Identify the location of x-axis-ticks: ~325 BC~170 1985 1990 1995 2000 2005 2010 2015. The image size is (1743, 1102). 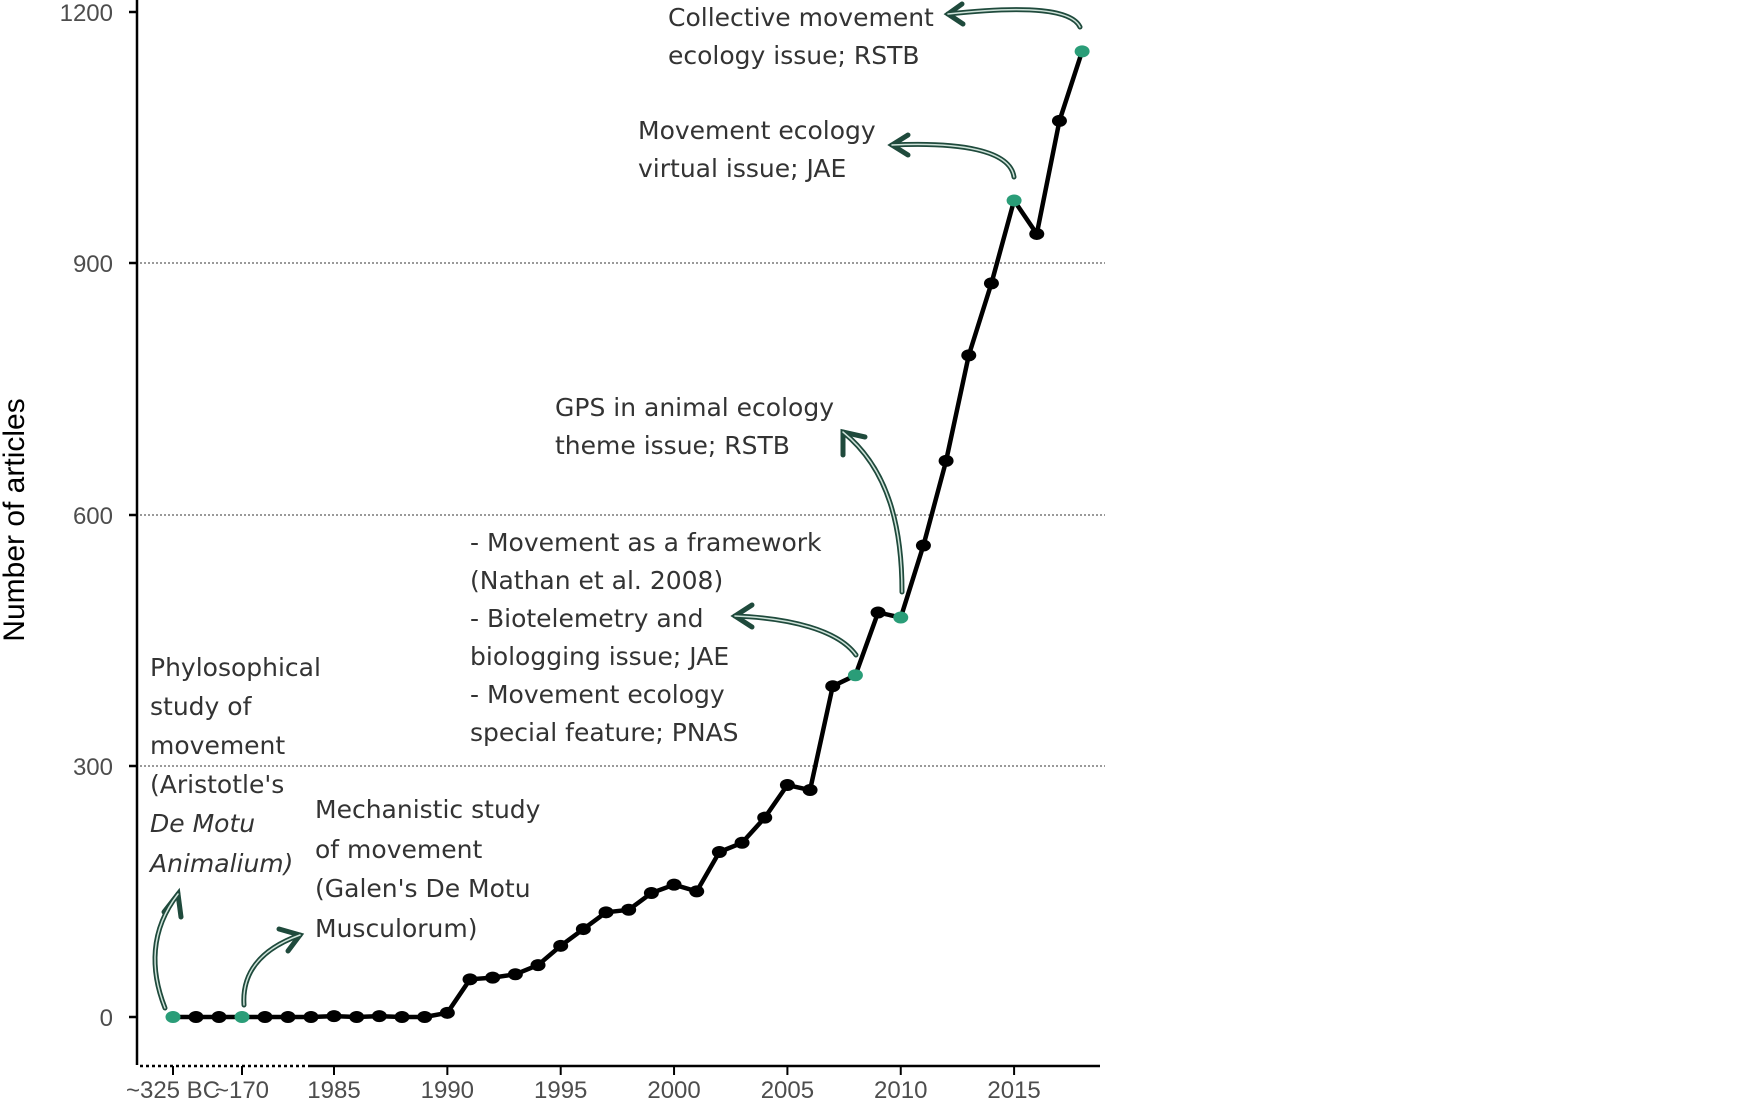
(583, 1084).